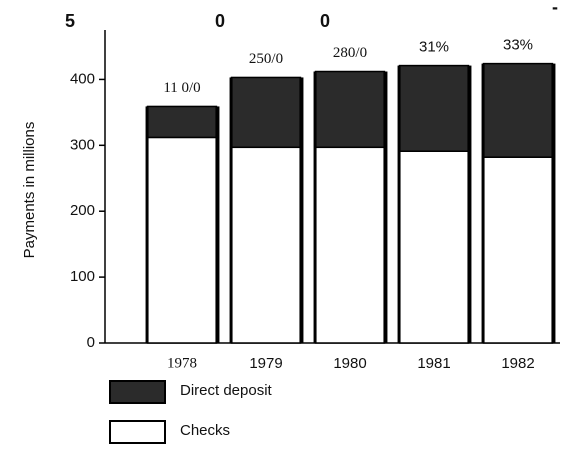 Image resolution: width=584 pixels, height=472 pixels. I want to click on y-tick-label: 100, so click(82, 276).